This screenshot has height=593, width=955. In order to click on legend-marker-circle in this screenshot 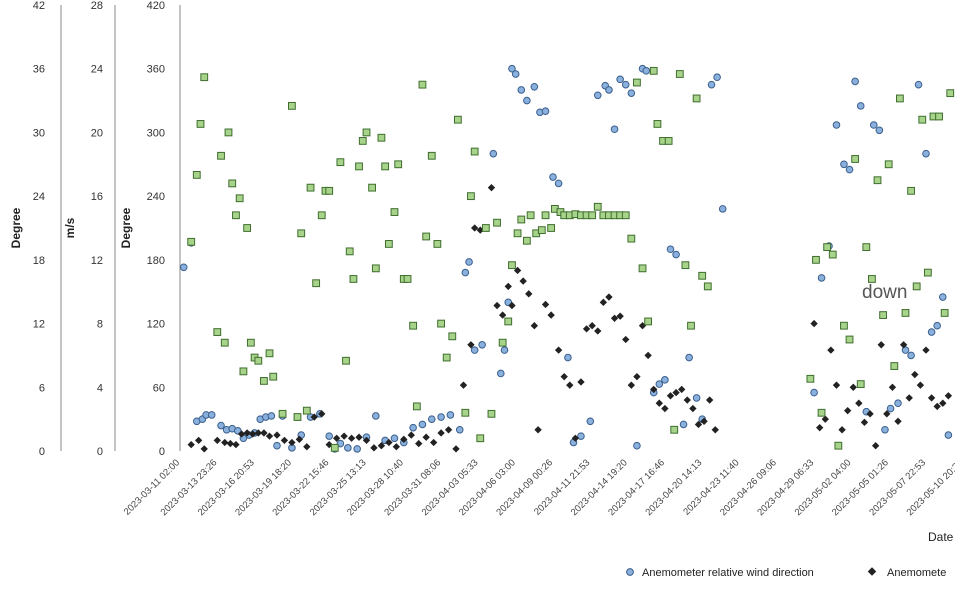, I will do `click(630, 572)`.